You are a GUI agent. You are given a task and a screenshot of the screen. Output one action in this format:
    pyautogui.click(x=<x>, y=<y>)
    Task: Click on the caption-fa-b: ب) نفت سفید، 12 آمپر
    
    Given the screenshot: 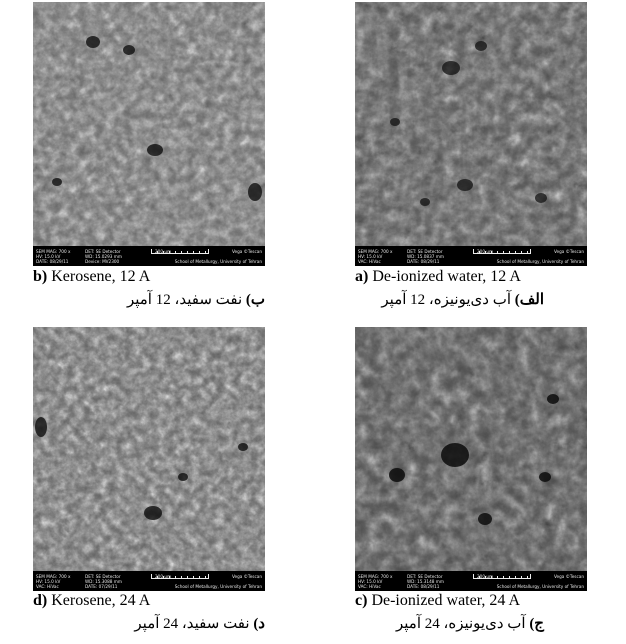 What is the action you would take?
    pyautogui.click(x=195, y=300)
    